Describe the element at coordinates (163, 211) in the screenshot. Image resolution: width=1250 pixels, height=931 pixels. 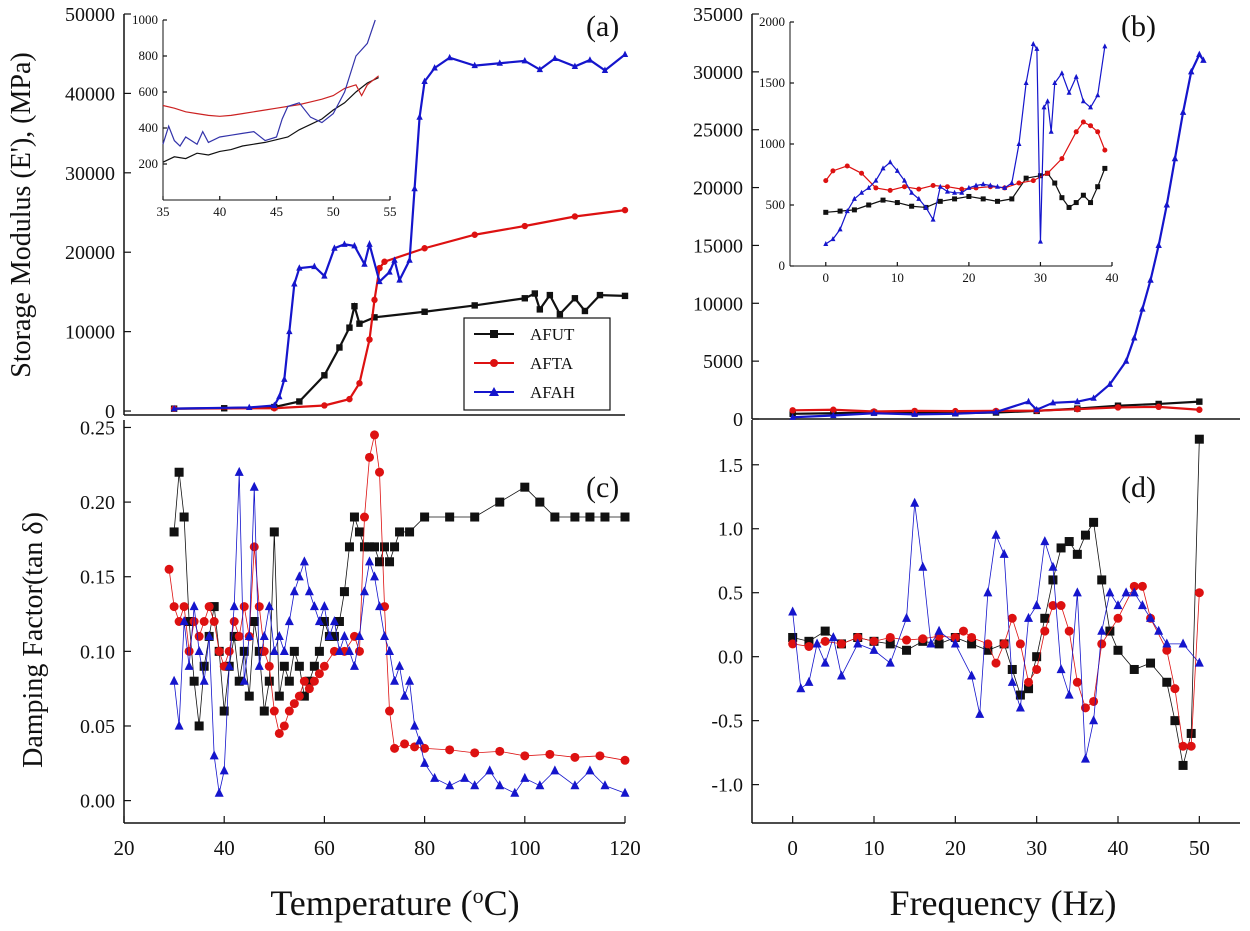
I see `xtick-label-a-inset-0: 35` at that location.